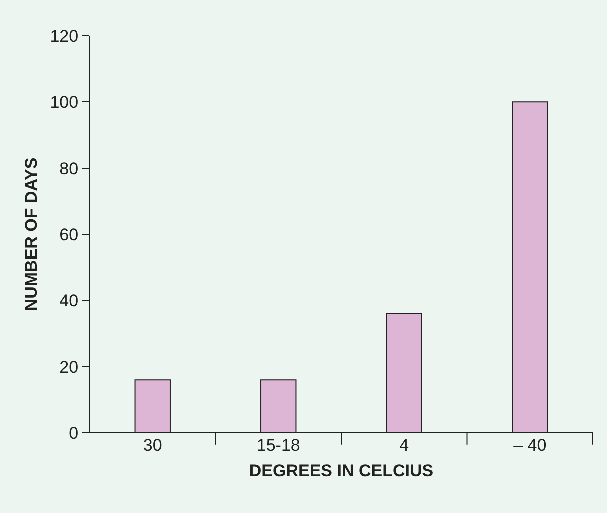  What do you see at coordinates (64, 102) in the screenshot?
I see `y-tick-label: 100` at bounding box center [64, 102].